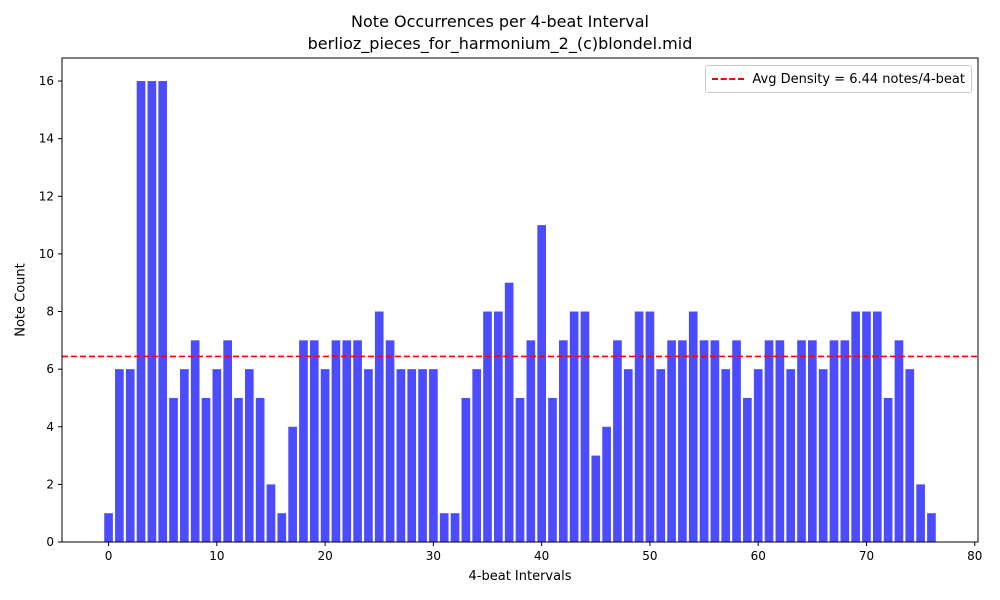 The height and width of the screenshot is (600, 1000). Describe the element at coordinates (50, 542) in the screenshot. I see `y-tick-label-0: 0` at that location.